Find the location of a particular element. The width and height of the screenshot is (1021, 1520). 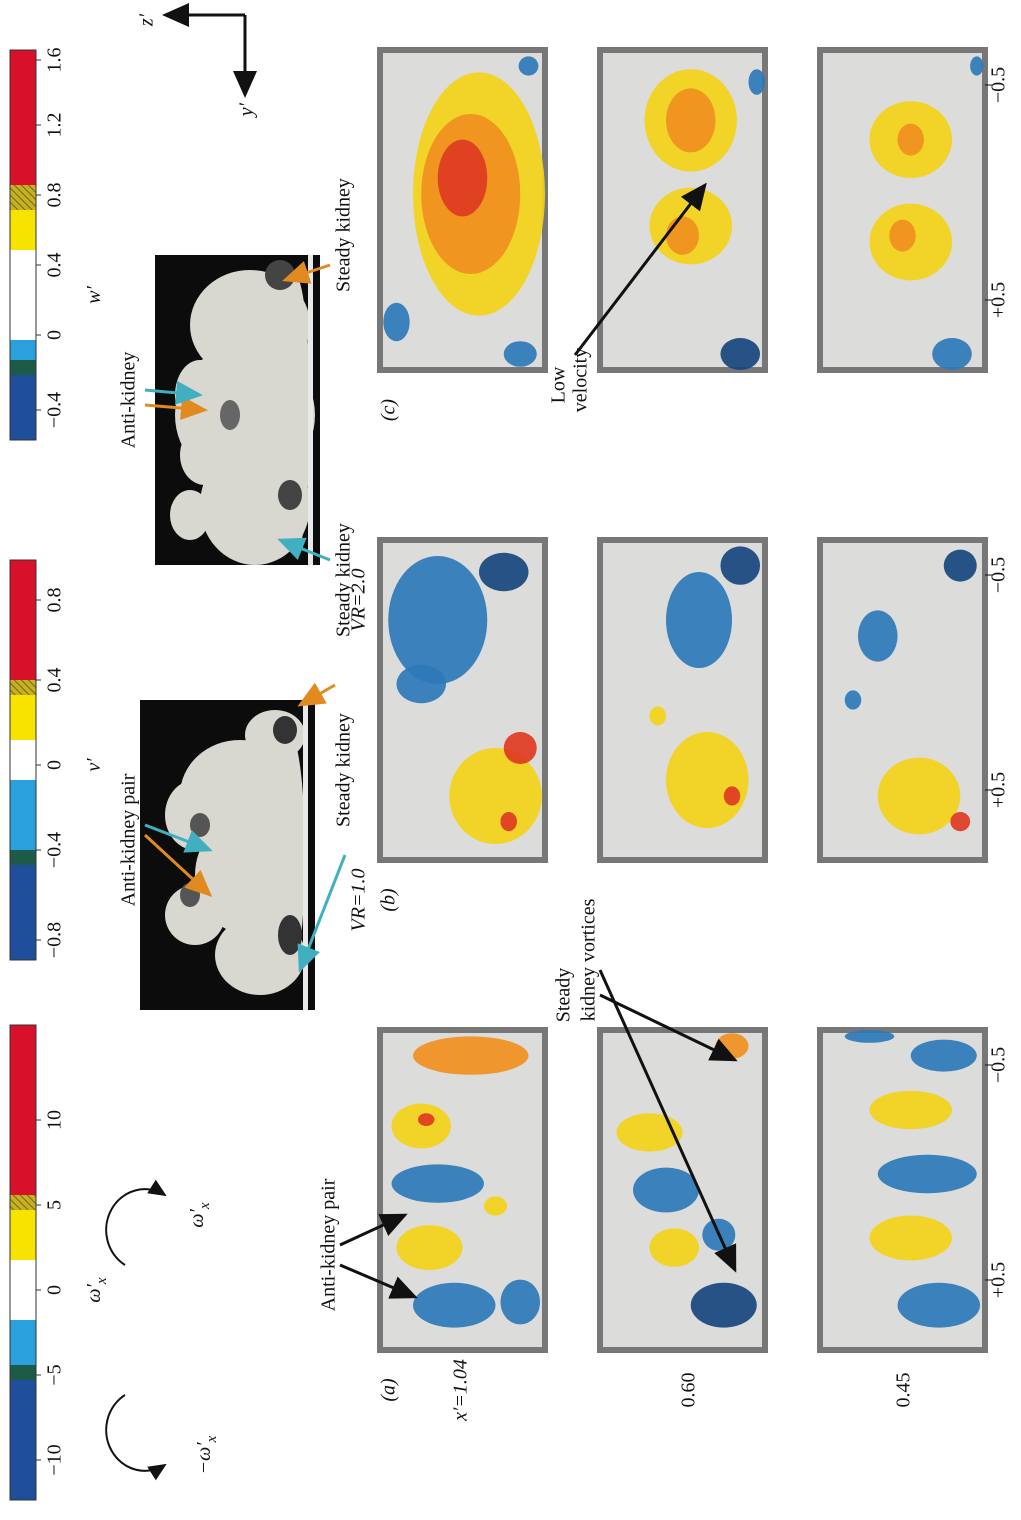

image-label: Steady kidney is located at coordinates (344, 235).